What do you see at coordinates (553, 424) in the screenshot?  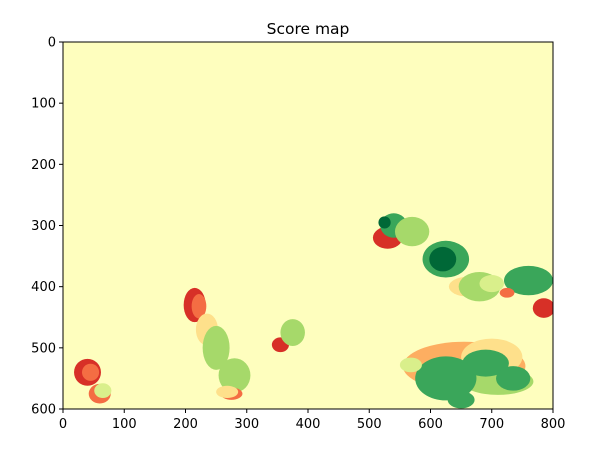 I see `x-tick-label: 800` at bounding box center [553, 424].